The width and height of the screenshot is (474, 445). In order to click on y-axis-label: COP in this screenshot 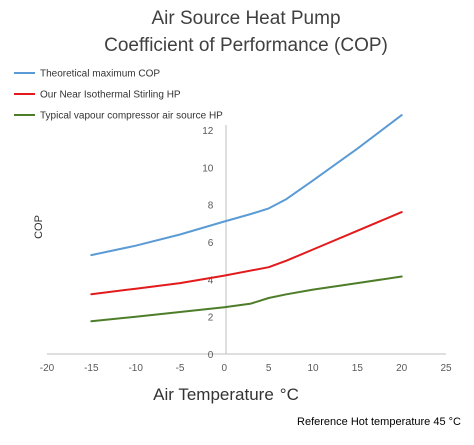, I will do `click(39, 227)`.